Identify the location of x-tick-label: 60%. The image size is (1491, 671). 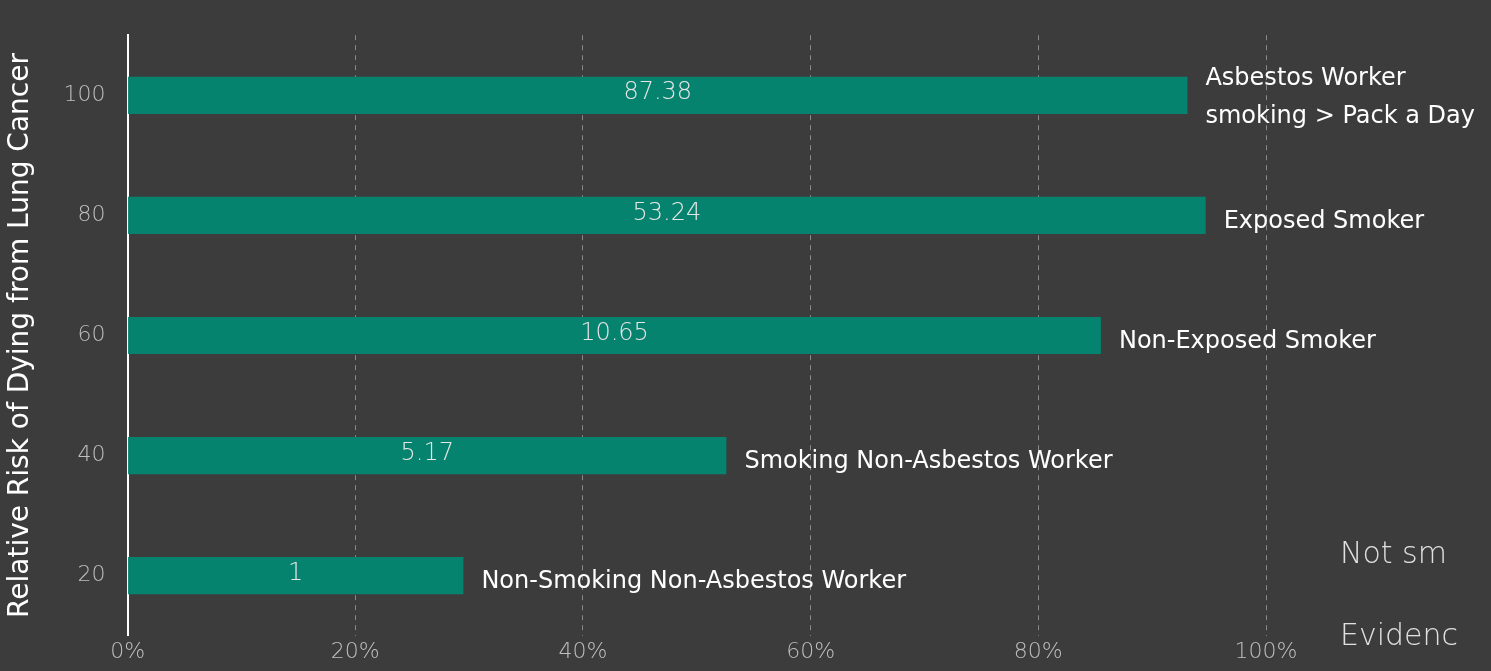
(811, 650).